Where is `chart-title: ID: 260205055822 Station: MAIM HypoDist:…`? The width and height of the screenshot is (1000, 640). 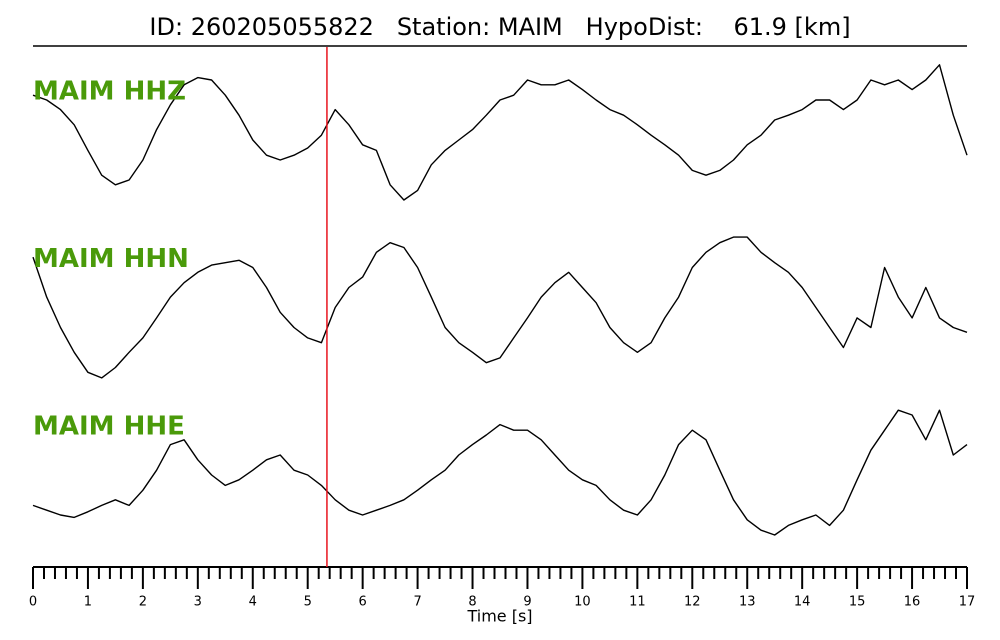 chart-title: ID: 260205055822 Station: MAIM HypoDist:… is located at coordinates (499, 27).